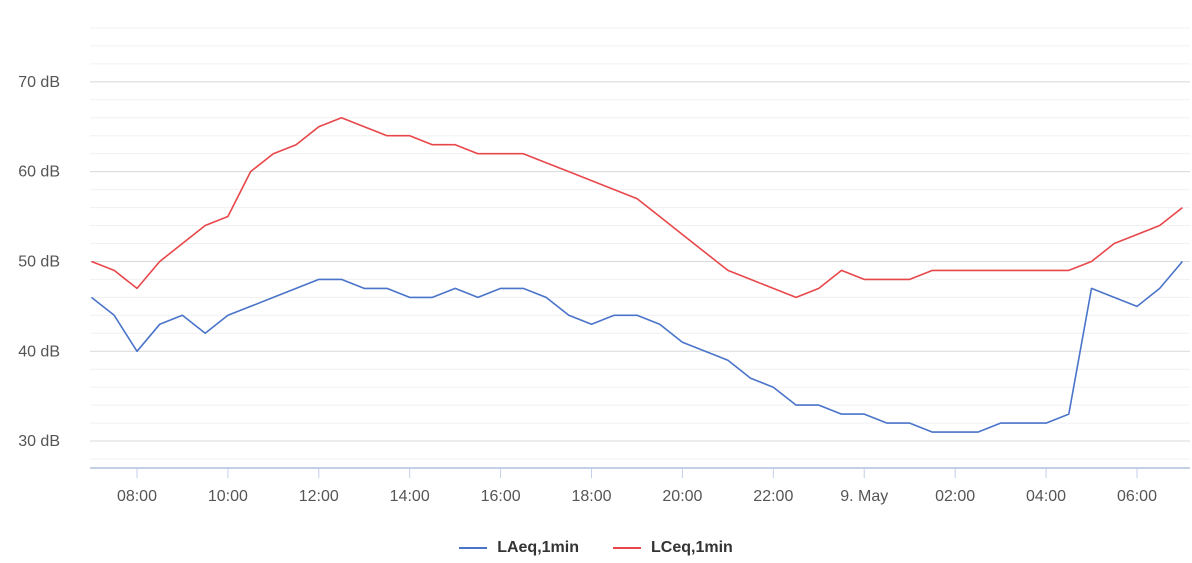 The height and width of the screenshot is (563, 1192). What do you see at coordinates (319, 496) in the screenshot?
I see `x-tick-label: 12:00` at bounding box center [319, 496].